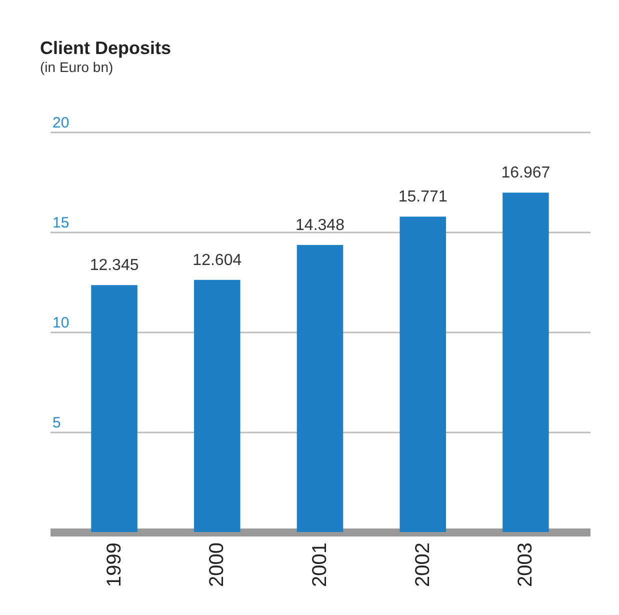 Image resolution: width=619 pixels, height=615 pixels. Describe the element at coordinates (114, 265) in the screenshot. I see `data-label: 12.345` at that location.